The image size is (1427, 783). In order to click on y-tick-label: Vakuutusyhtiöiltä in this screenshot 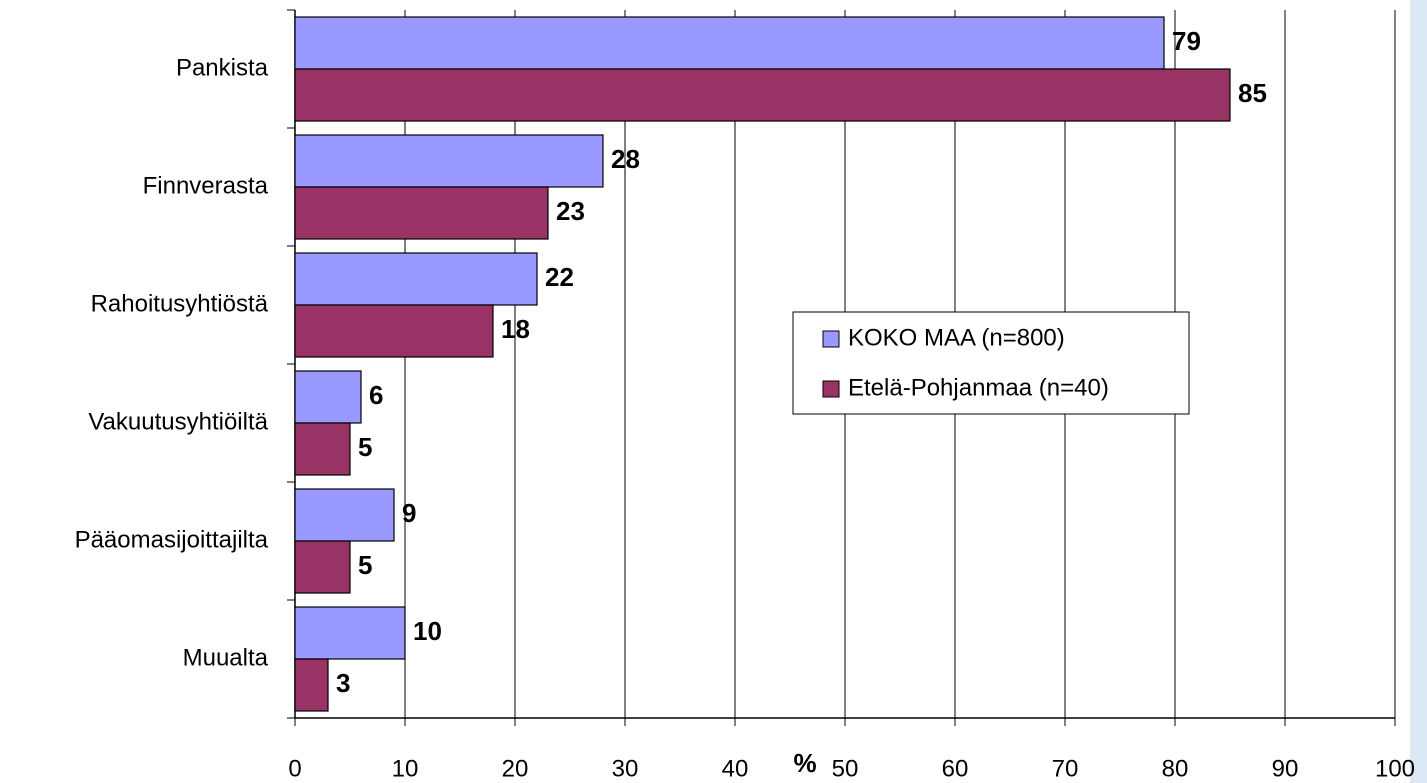, I will do `click(178, 421)`.